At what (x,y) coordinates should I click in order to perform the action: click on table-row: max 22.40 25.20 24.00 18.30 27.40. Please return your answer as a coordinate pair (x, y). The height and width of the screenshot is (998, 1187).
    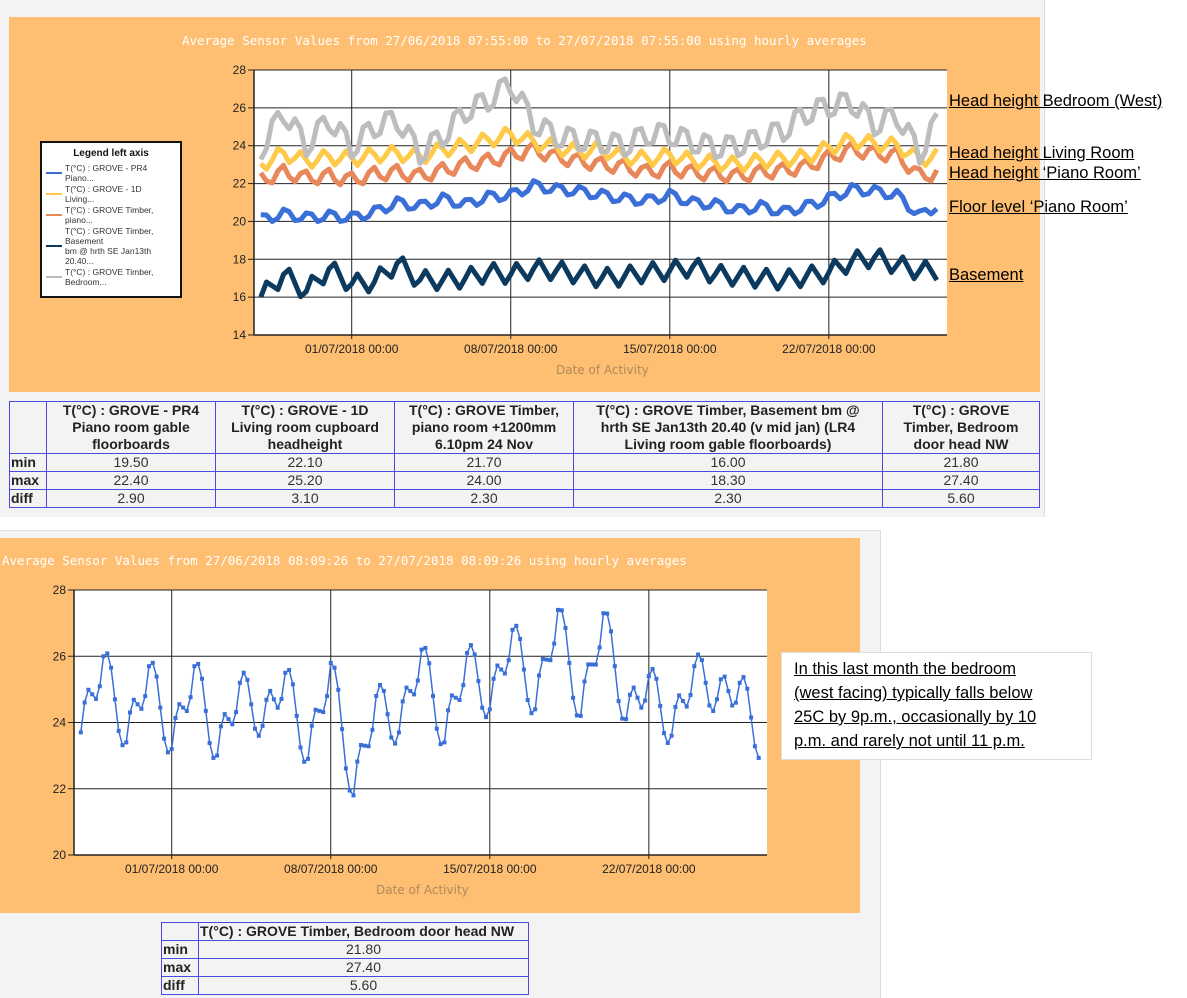
    Looking at the image, I should click on (524, 480).